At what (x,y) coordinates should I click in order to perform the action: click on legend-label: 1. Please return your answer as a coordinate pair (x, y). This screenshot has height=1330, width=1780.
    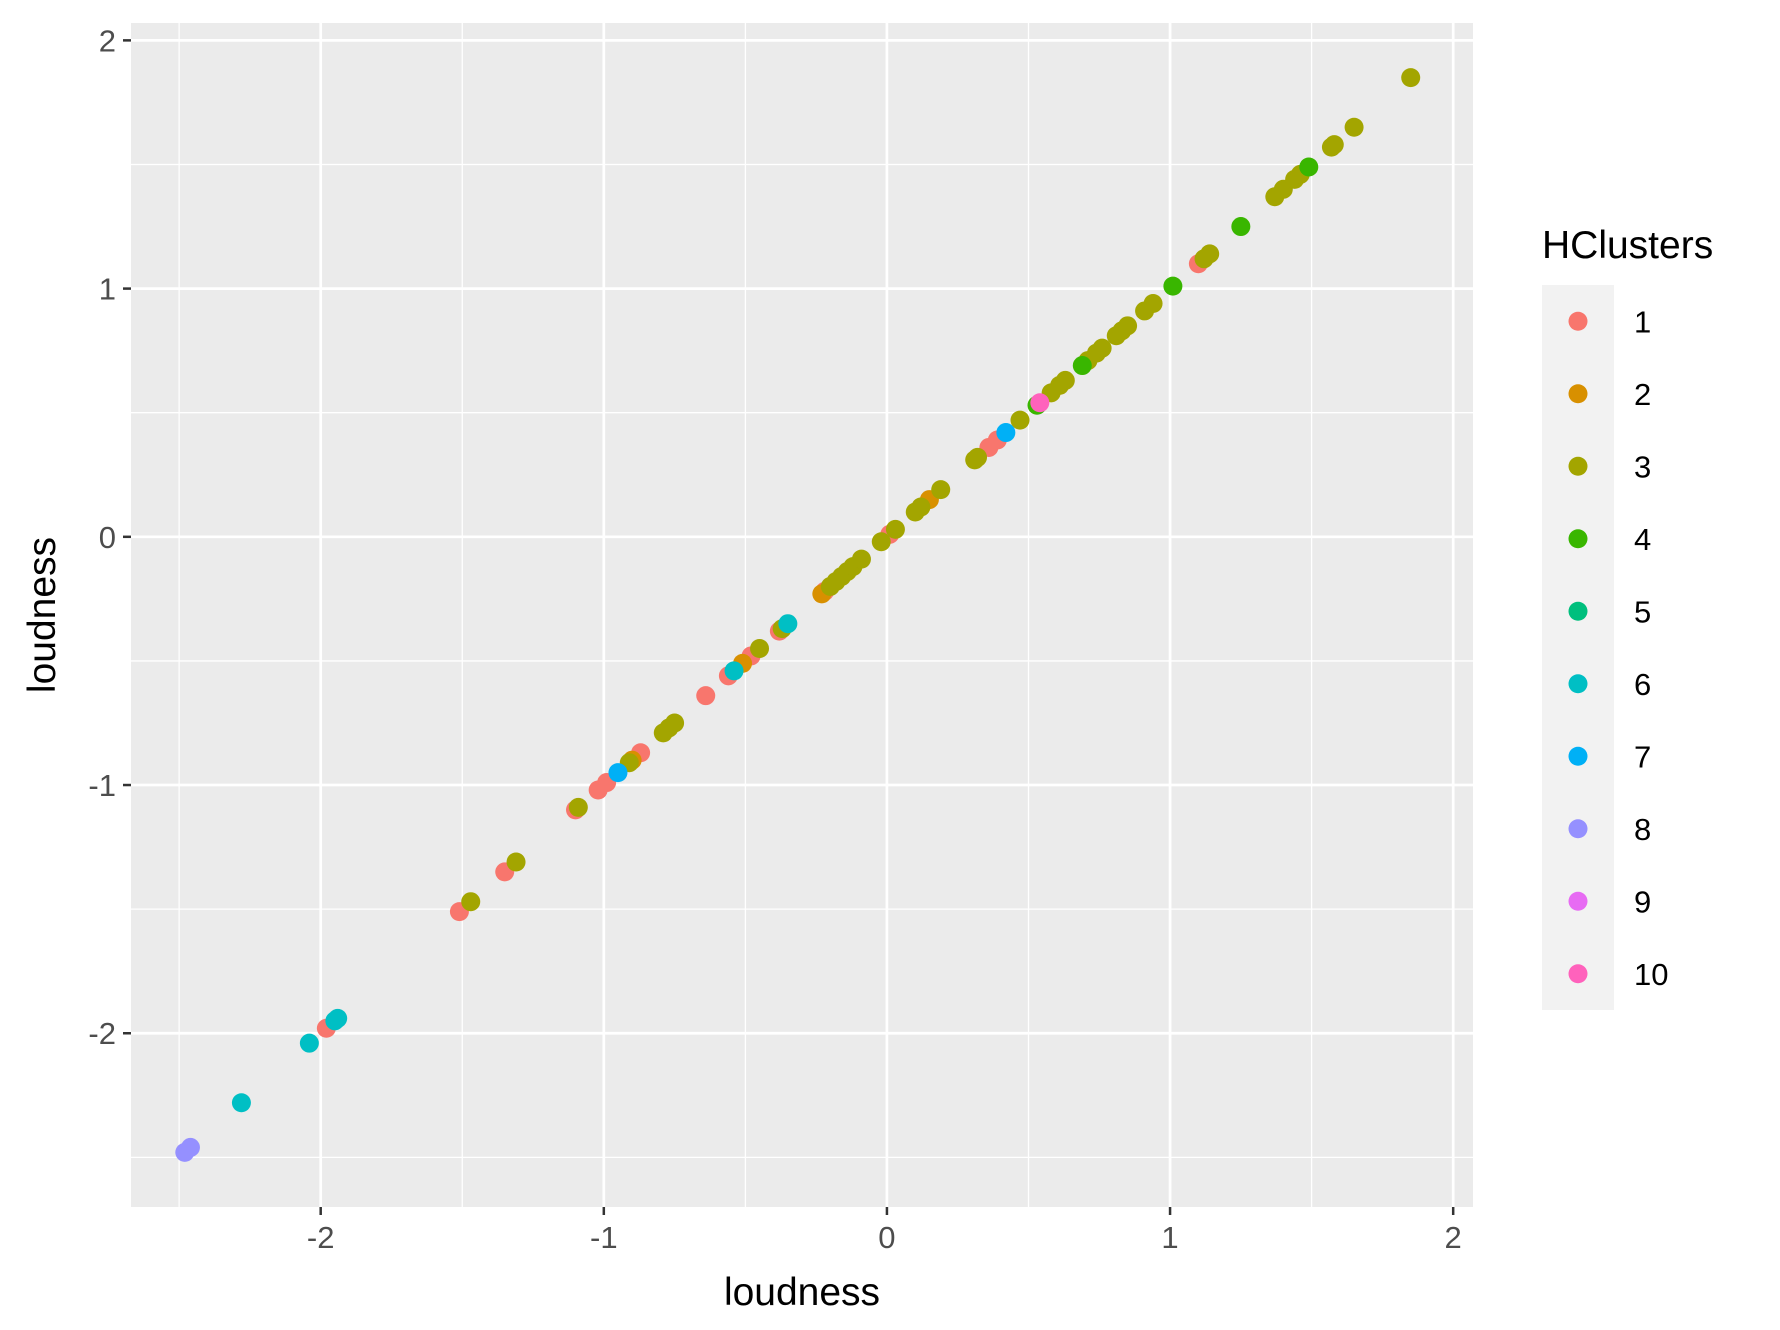
    Looking at the image, I should click on (1642, 321).